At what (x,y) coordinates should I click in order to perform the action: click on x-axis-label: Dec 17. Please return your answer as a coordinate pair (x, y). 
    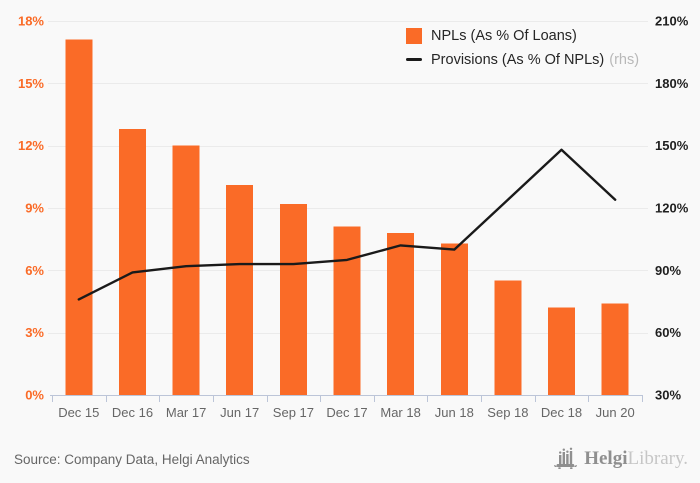
    Looking at the image, I should click on (346, 412).